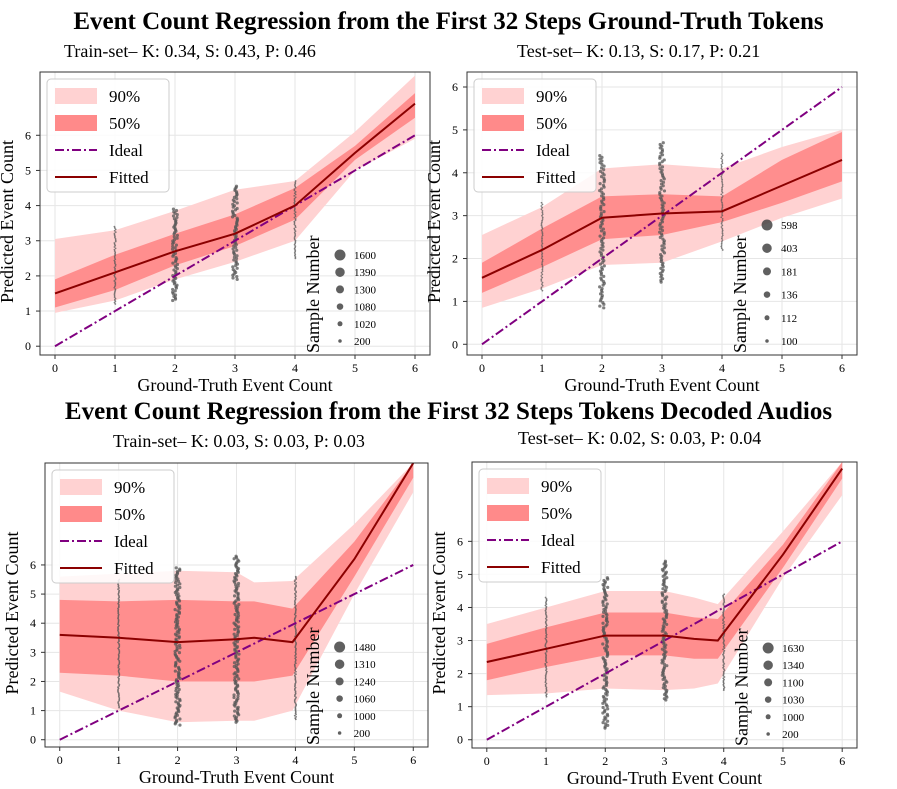 The image size is (897, 789). What do you see at coordinates (313, 686) in the screenshot?
I see `size-legend-title: Sample Number` at bounding box center [313, 686].